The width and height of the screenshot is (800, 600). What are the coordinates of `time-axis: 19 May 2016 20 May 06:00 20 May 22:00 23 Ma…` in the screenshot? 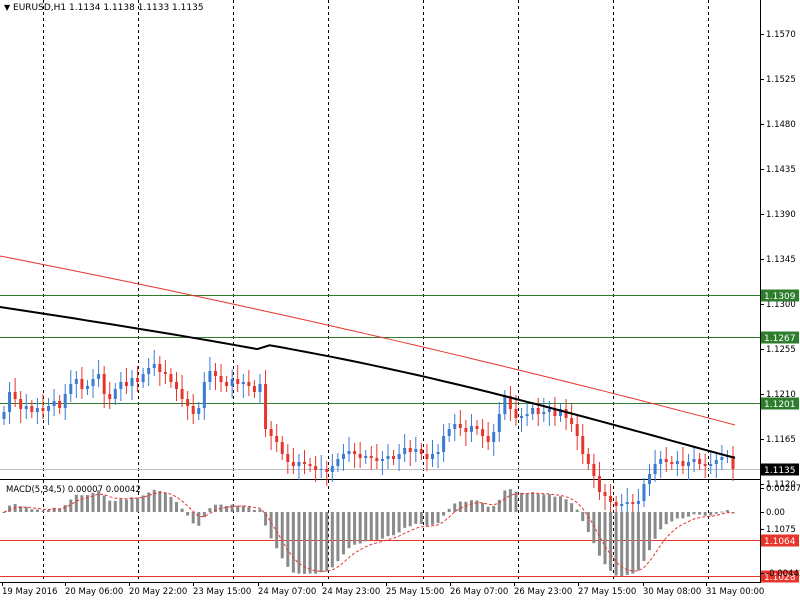 It's located at (383, 589).